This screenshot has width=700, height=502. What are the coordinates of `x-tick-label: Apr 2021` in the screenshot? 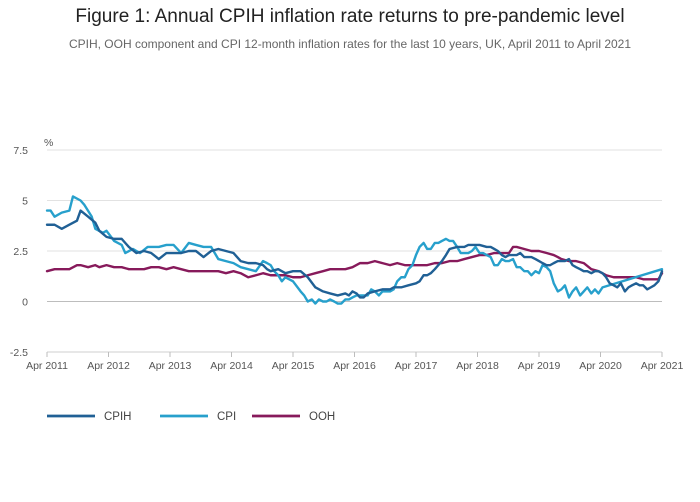 It's located at (662, 366).